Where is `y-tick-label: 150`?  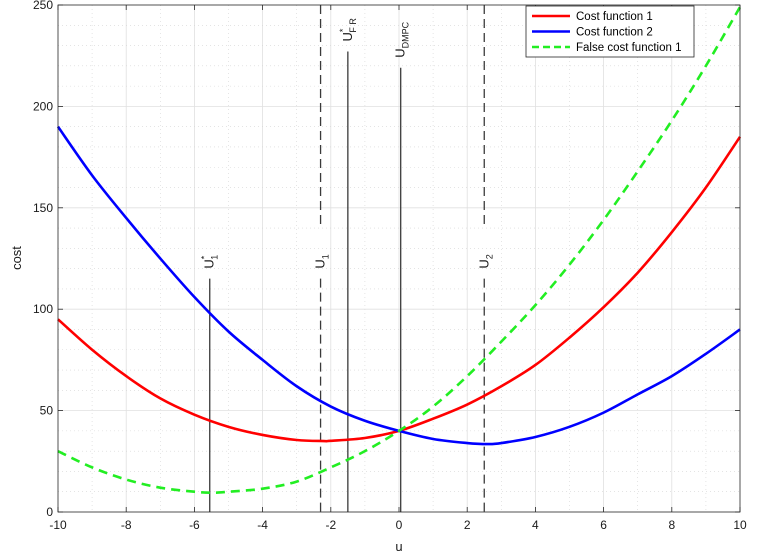
y-tick-label: 150 is located at coordinates (43, 208).